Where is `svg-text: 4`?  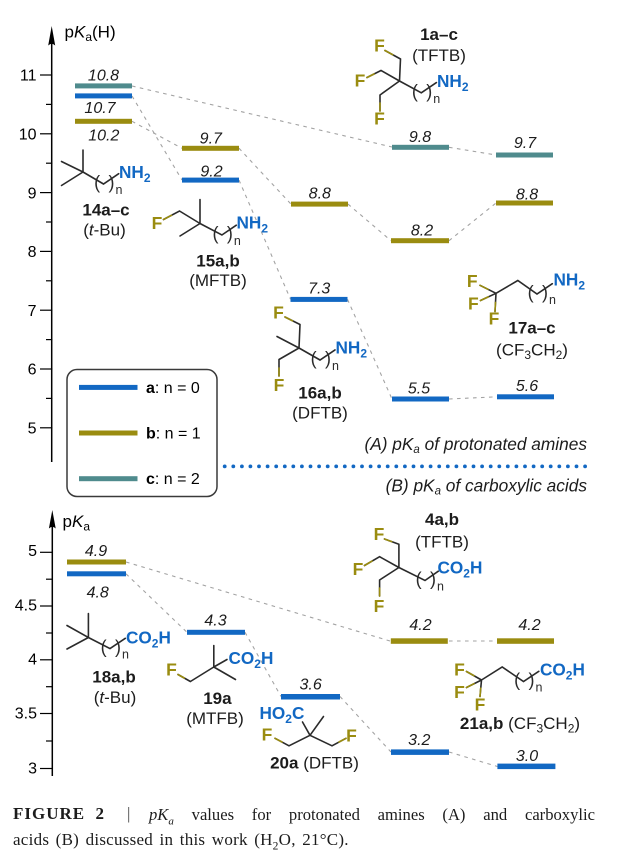 svg-text: 4 is located at coordinates (32, 659).